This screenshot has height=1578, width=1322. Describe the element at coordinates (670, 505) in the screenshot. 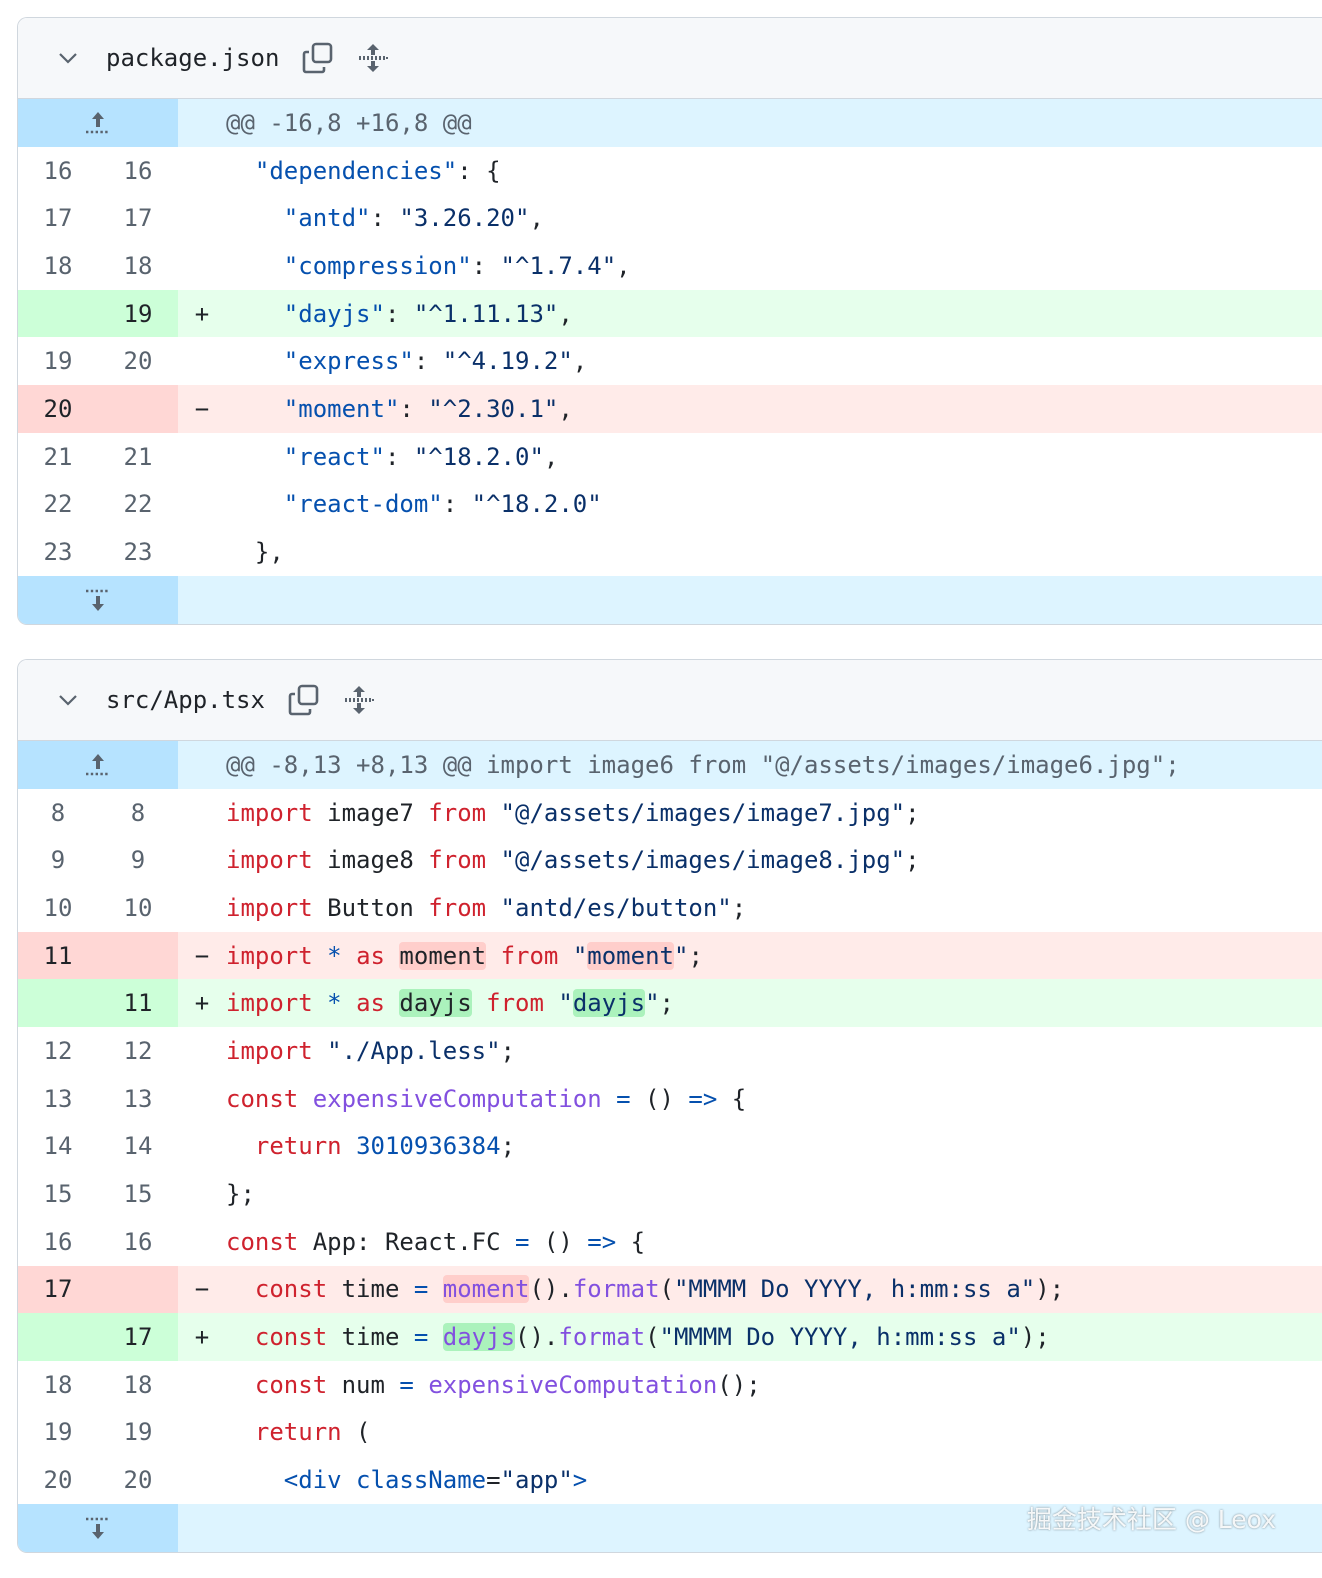

I see `diff-line: 22 22 "react-dom": "^18.2.0"` at that location.